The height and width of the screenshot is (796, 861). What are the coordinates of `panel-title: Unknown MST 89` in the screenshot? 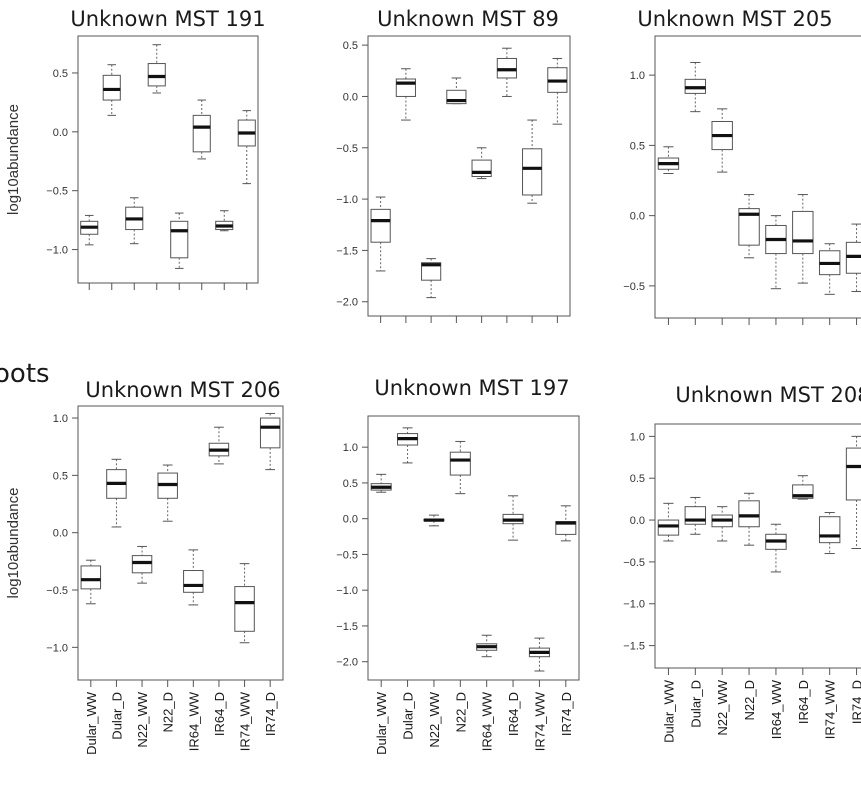 It's located at (468, 19).